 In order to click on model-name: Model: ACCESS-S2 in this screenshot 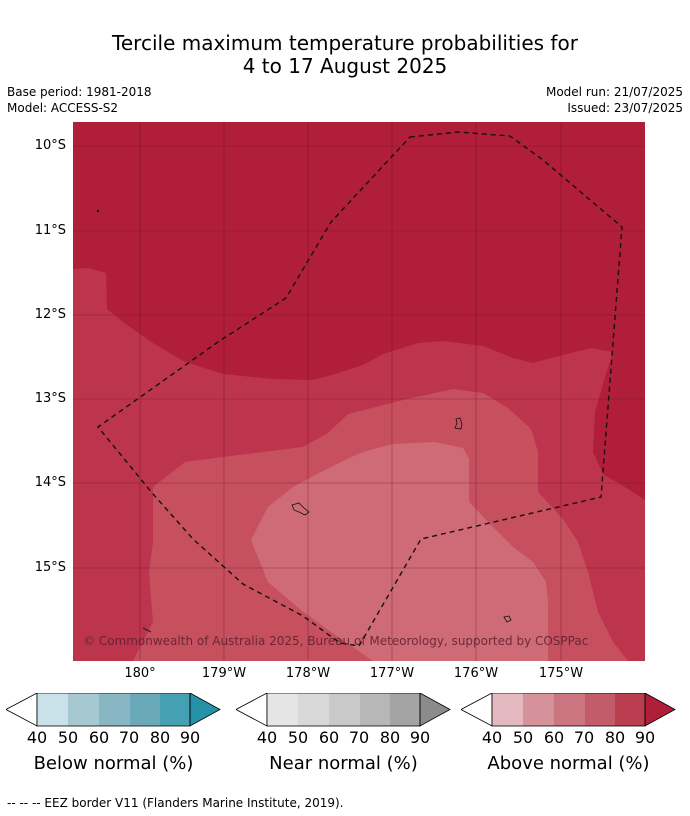, I will do `click(63, 108)`.